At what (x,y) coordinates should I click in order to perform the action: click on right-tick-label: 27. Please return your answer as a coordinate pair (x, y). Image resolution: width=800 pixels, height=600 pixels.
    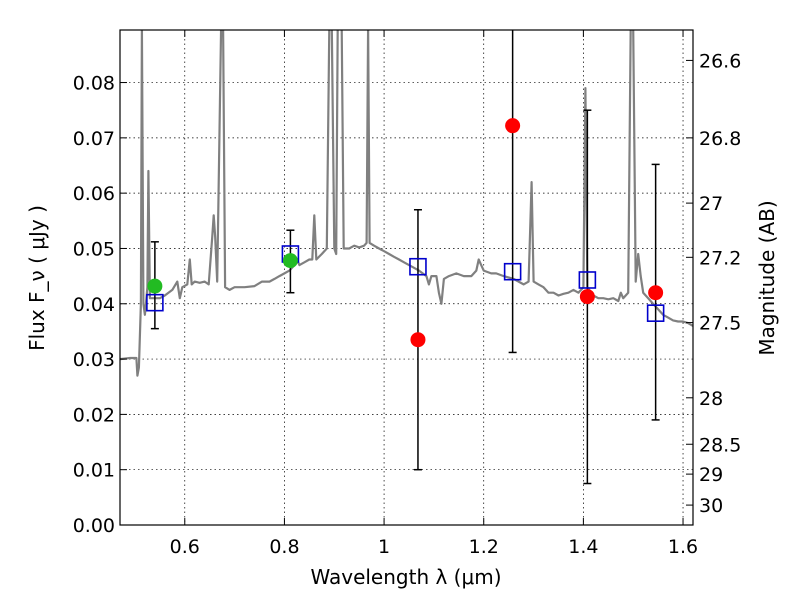
    Looking at the image, I should click on (711, 204).